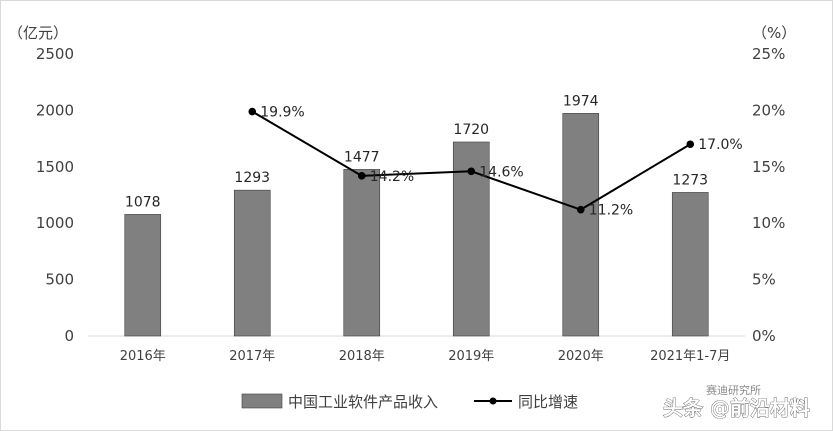  I want to click on category-tick-label: 2019年, so click(471, 356).